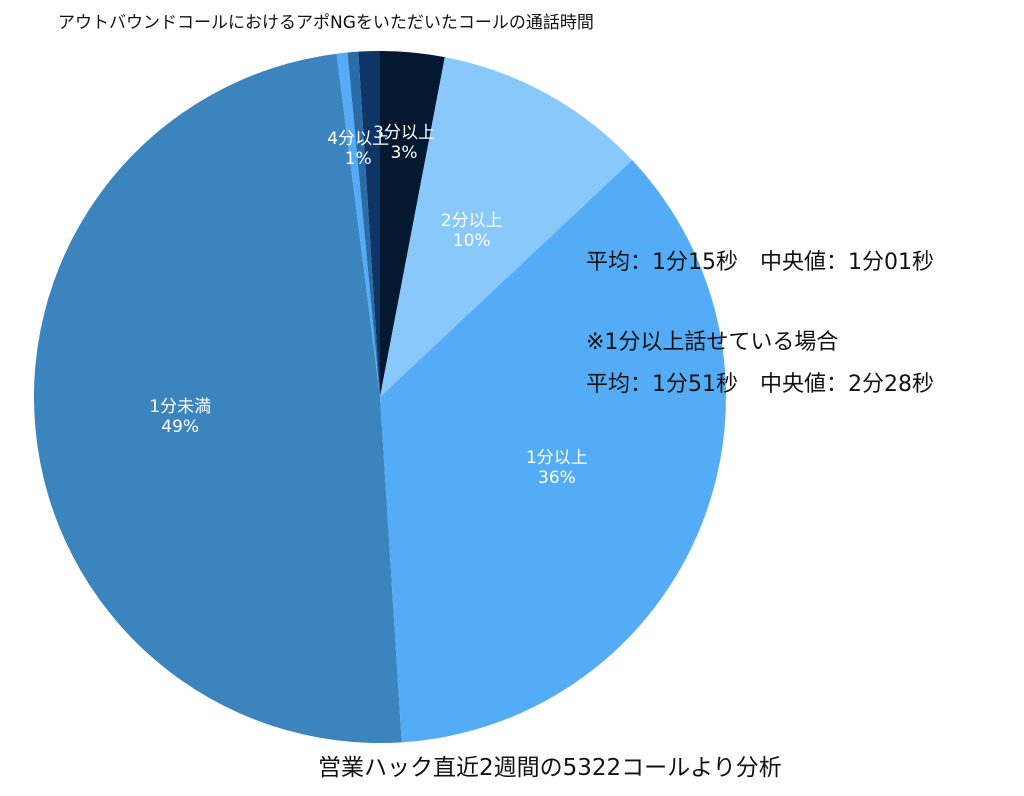 Image resolution: width=1024 pixels, height=796 pixels. What do you see at coordinates (180, 427) in the screenshot?
I see `slice-value-label-3: 49%` at bounding box center [180, 427].